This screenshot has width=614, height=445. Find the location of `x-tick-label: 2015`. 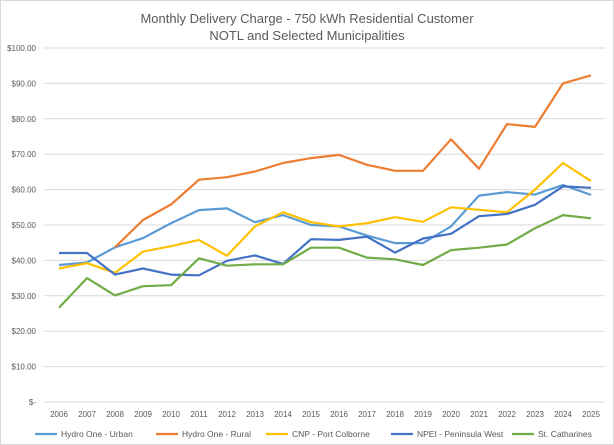

x-tick-label: 2015 is located at coordinates (311, 414).